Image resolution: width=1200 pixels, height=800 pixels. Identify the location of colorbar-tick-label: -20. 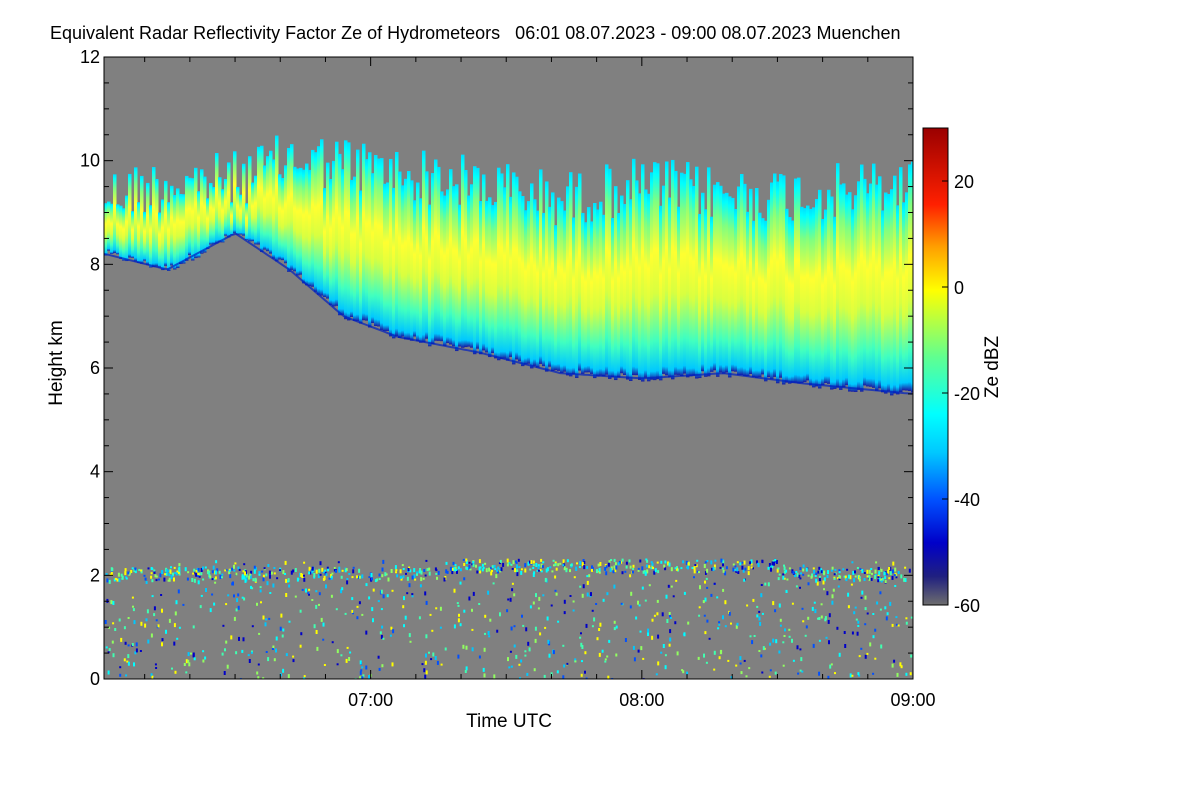
(967, 394).